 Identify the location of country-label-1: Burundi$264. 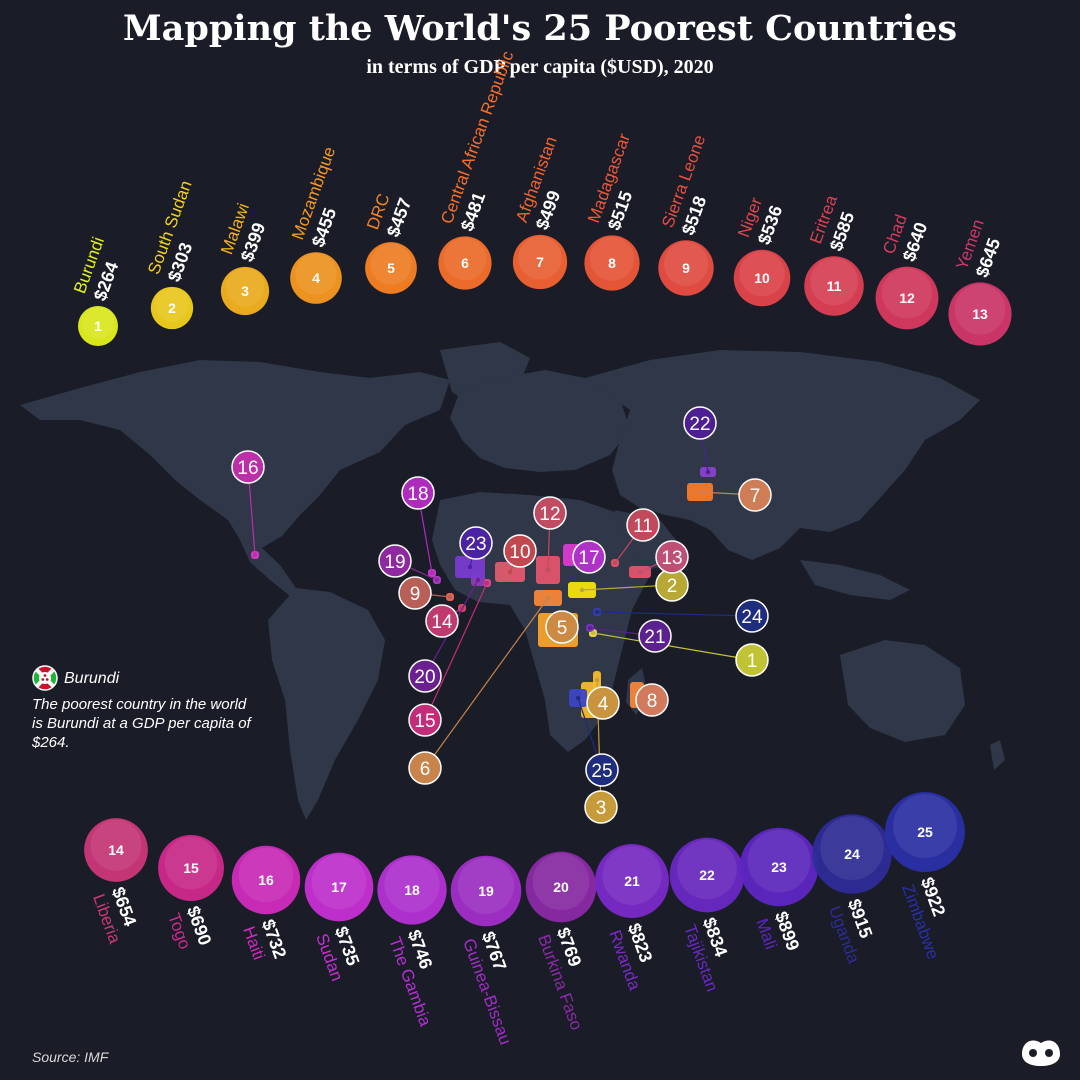
(96, 268).